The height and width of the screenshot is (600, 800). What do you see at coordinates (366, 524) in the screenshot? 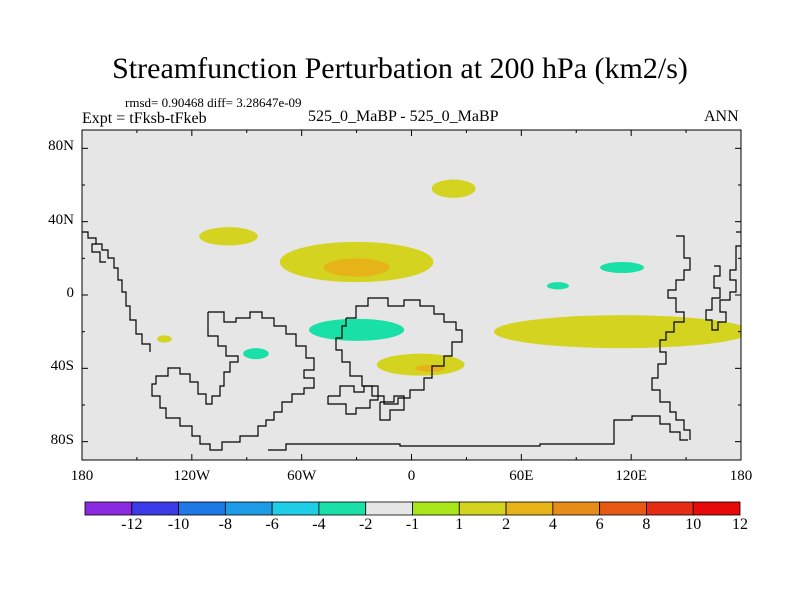
I see `colorbar-label: -2` at bounding box center [366, 524].